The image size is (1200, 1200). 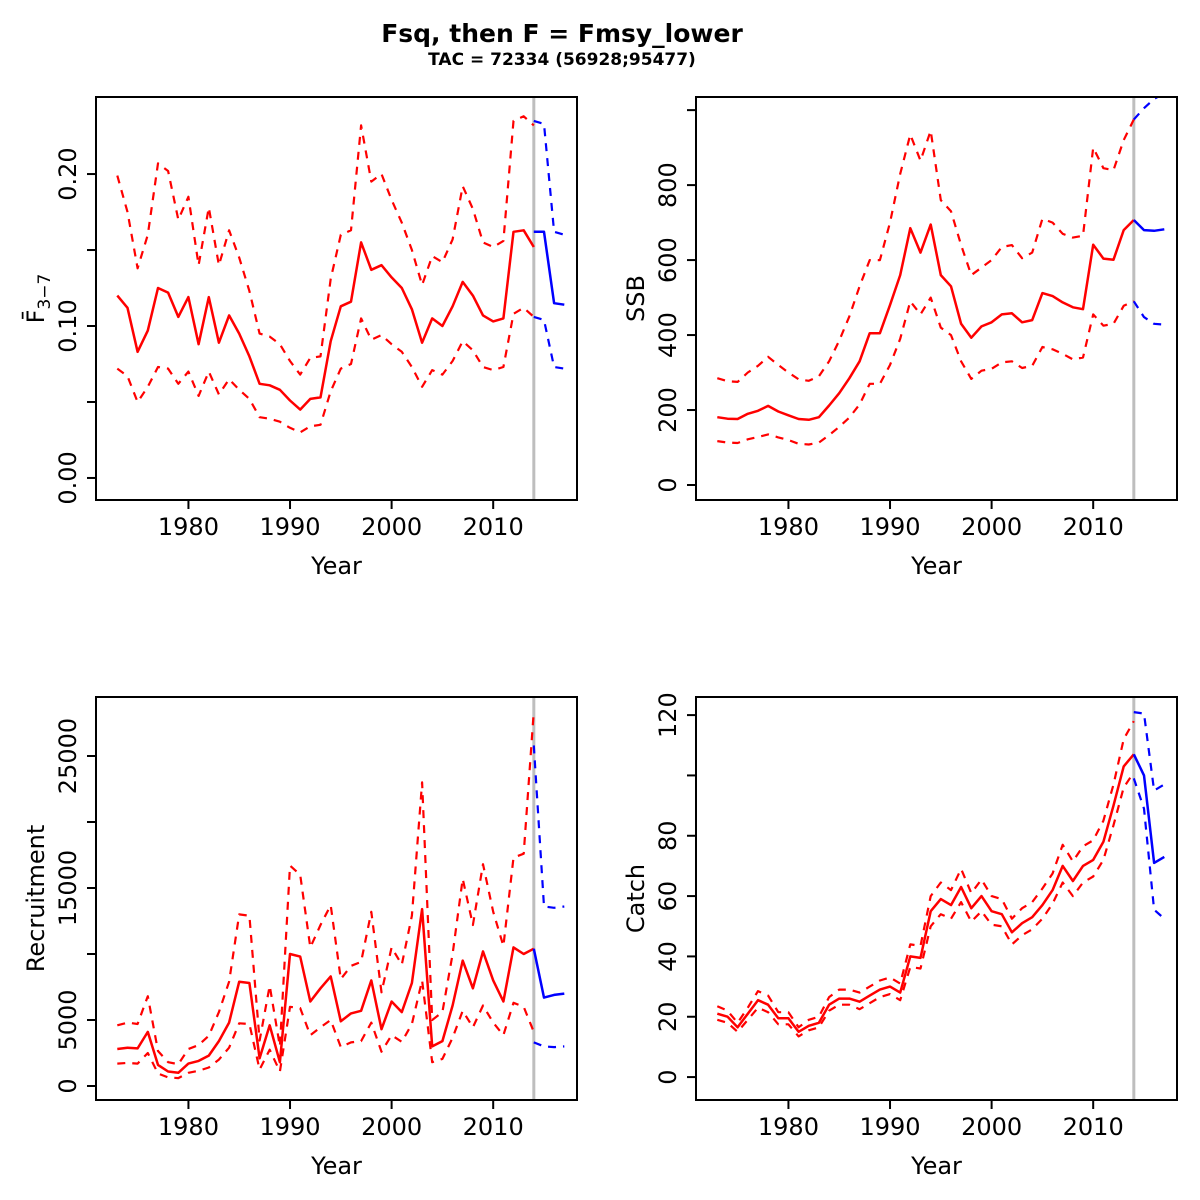 I want to click on y-tick-label: 5000, so click(x=68, y=1019).